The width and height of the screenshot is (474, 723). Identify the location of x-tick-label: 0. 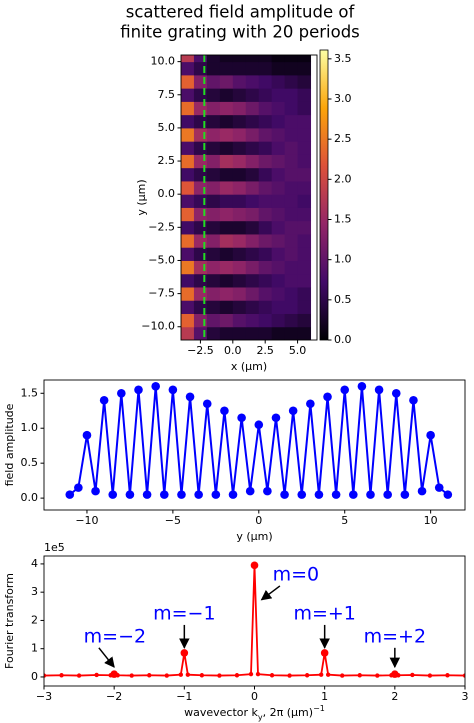
(254, 696).